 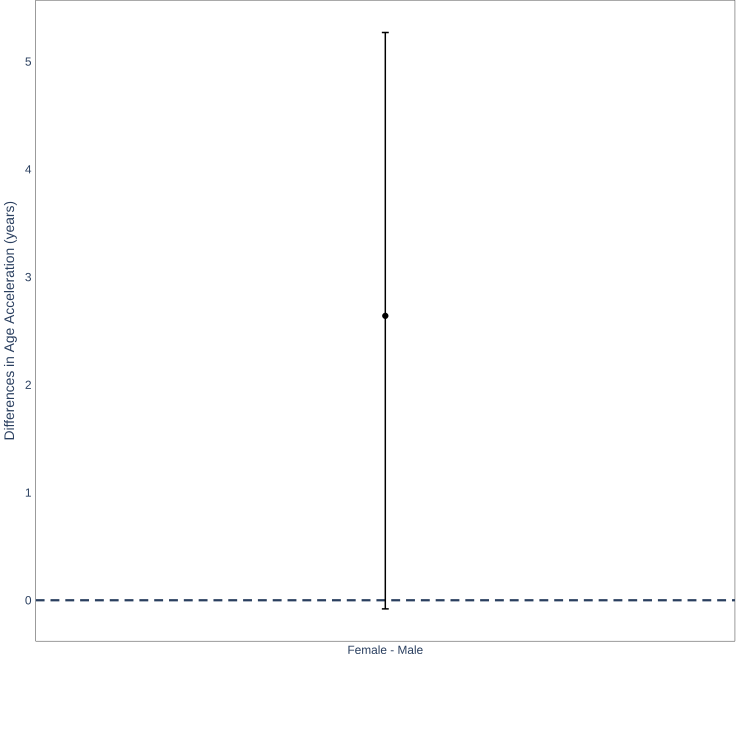 What do you see at coordinates (28, 492) in the screenshot?
I see `y-tick-label: 1` at bounding box center [28, 492].